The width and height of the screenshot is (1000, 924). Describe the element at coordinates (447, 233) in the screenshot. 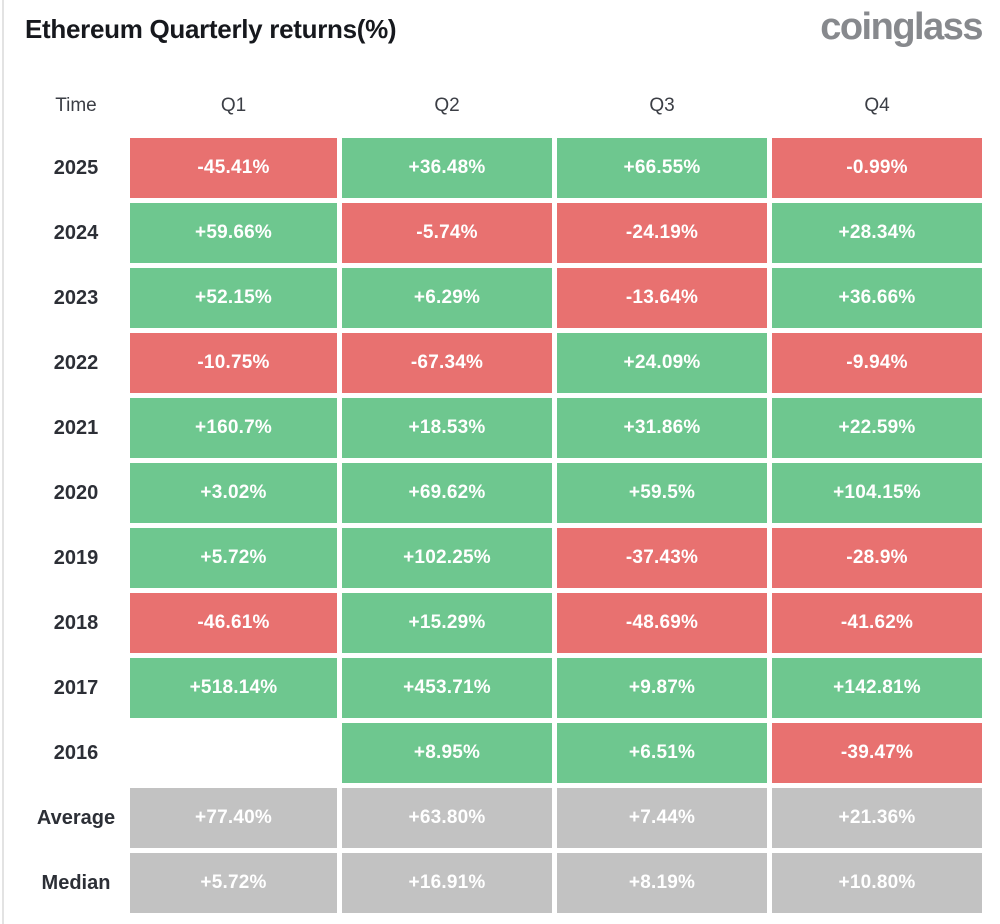

I see `return-cell: -5.74%` at that location.